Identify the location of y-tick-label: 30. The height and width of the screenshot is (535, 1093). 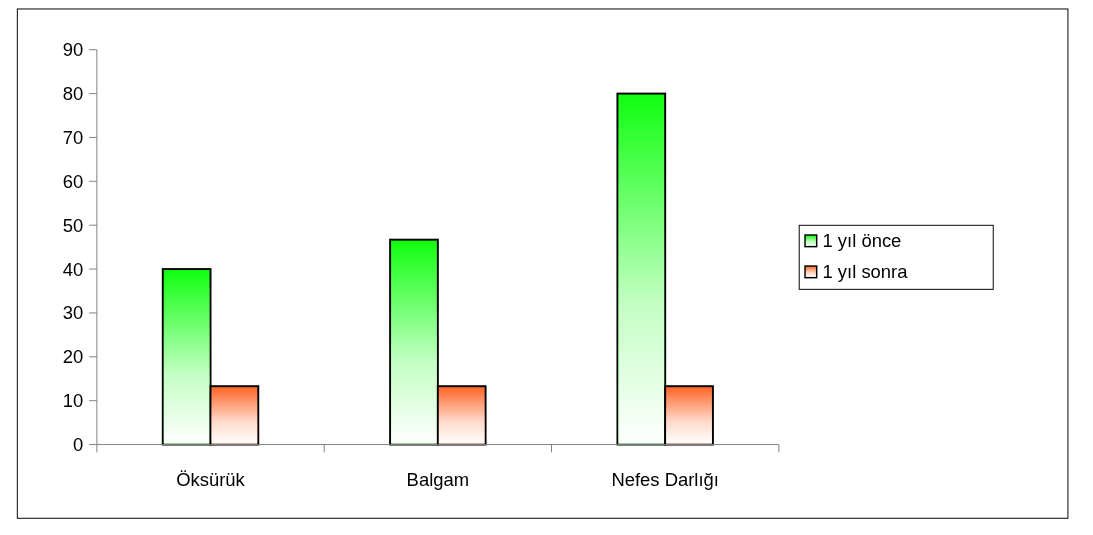
(73, 313).